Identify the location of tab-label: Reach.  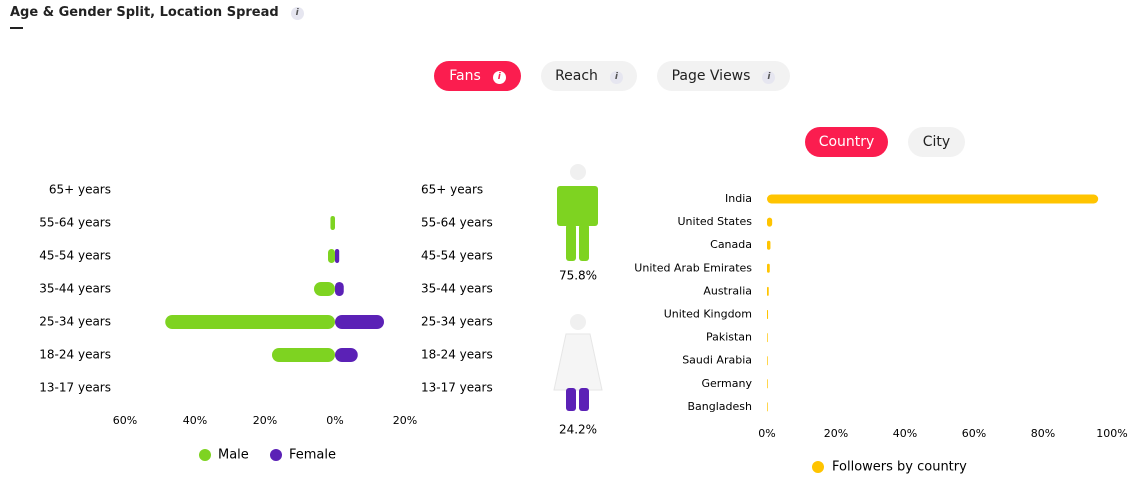
(576, 76).